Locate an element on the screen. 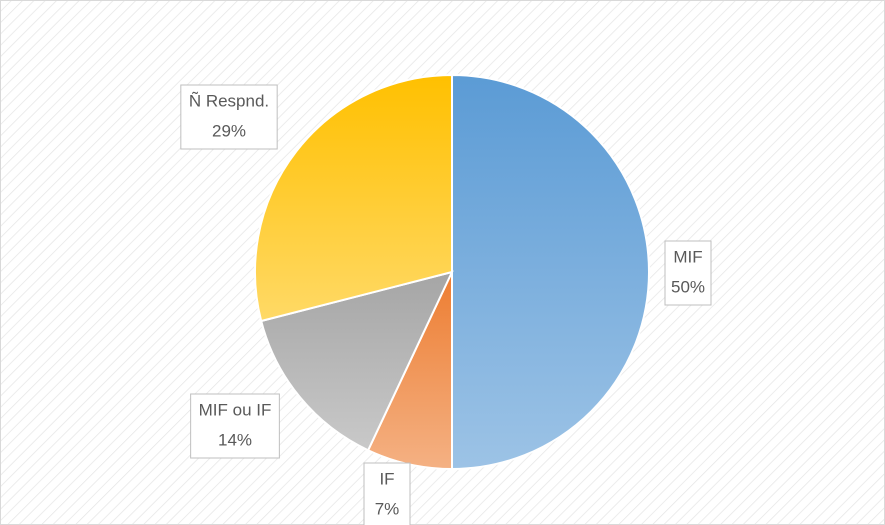 Image resolution: width=885 pixels, height=525 pixels. slice-value-label: 29% is located at coordinates (229, 130).